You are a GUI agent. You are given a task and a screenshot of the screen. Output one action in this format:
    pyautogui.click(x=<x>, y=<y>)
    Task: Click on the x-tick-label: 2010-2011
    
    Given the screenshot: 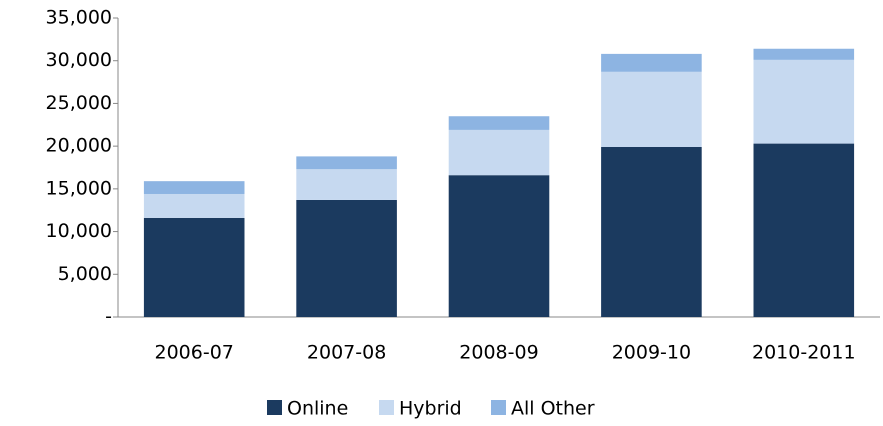 What is the action you would take?
    pyautogui.click(x=804, y=353)
    